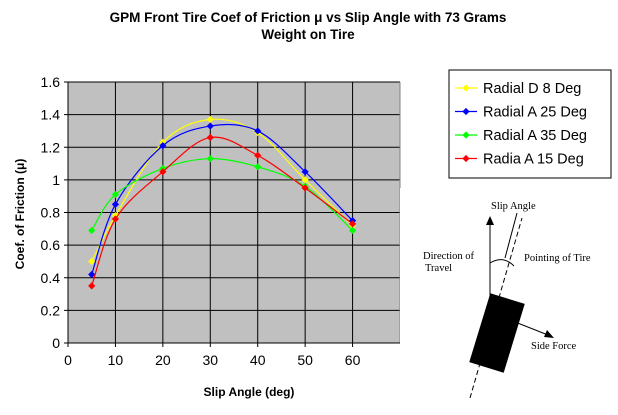 This screenshot has width=618, height=415. Describe the element at coordinates (258, 360) in the screenshot. I see `x-tick-label: 40` at that location.